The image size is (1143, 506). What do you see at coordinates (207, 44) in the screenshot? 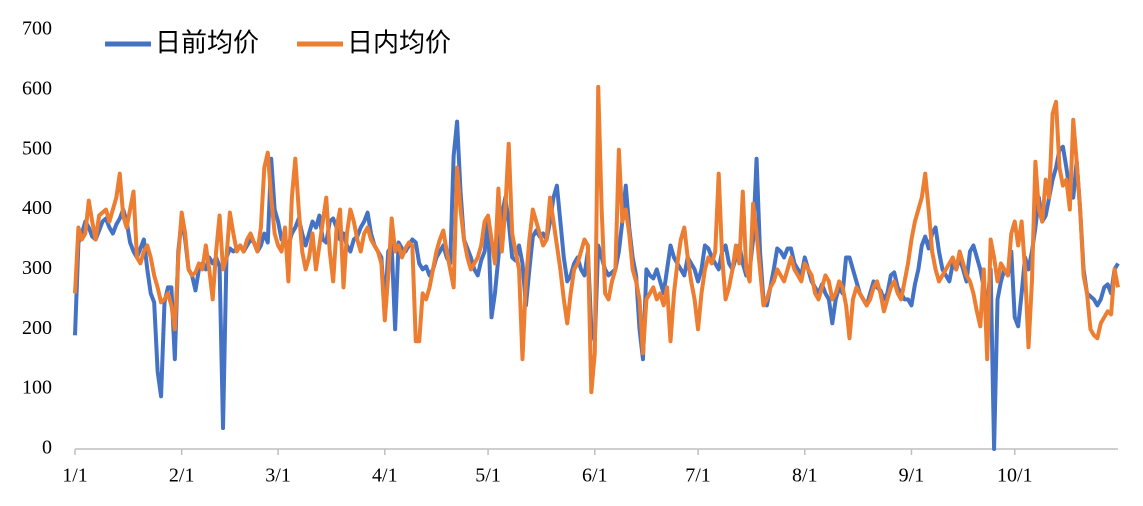
I see `legend-label: 日前均价` at bounding box center [207, 44].